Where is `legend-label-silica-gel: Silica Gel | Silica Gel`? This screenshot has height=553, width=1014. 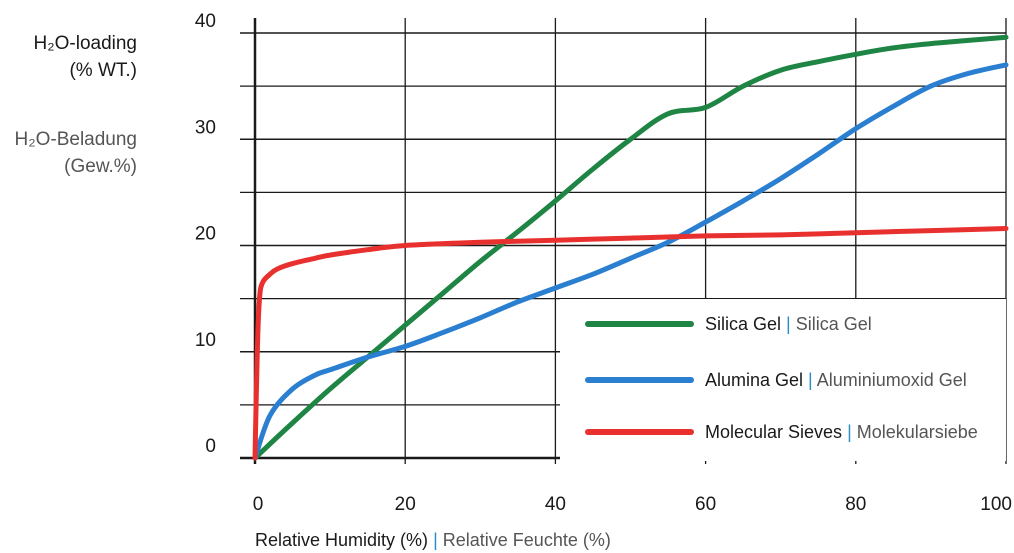
legend-label-silica-gel: Silica Gel | Silica Gel is located at coordinates (788, 324).